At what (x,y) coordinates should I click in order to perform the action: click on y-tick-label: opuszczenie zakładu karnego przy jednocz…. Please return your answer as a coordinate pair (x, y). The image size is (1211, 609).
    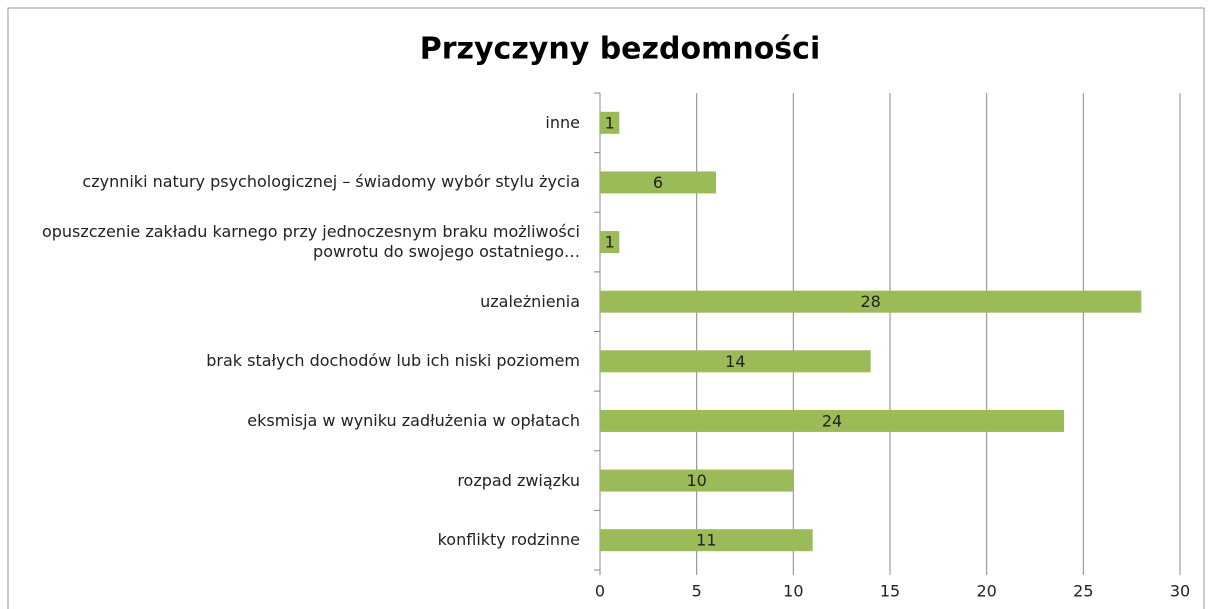
    Looking at the image, I should click on (310, 242).